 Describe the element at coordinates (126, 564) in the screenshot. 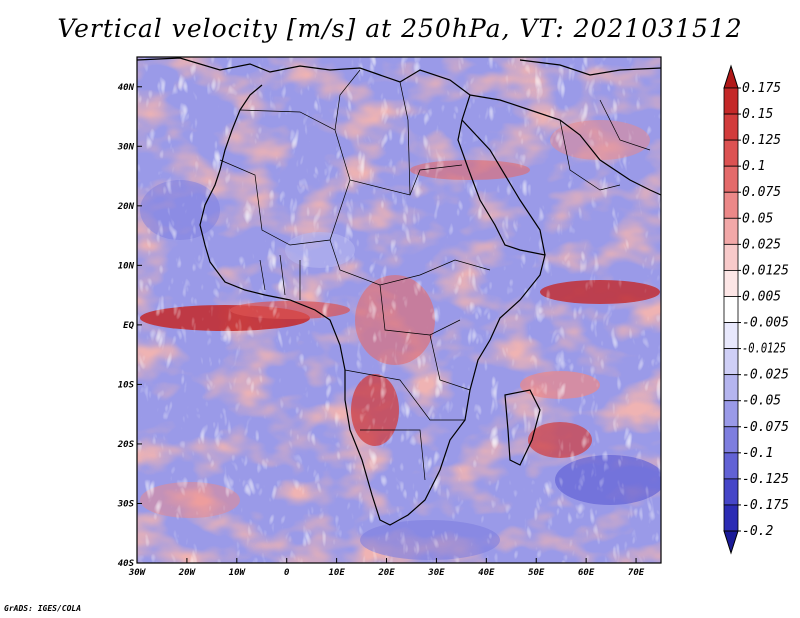

I see `lat-tick-label: 40S` at that location.